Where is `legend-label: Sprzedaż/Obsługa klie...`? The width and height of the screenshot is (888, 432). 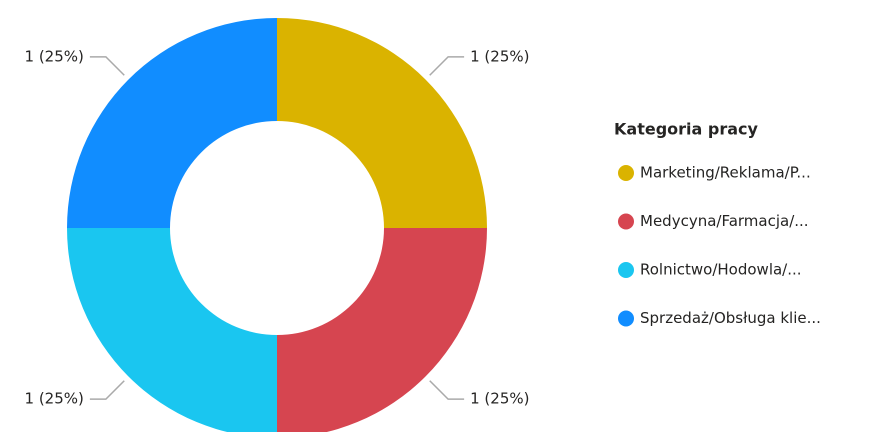 legend-label: Sprzedaż/Obsługa klie... is located at coordinates (730, 318).